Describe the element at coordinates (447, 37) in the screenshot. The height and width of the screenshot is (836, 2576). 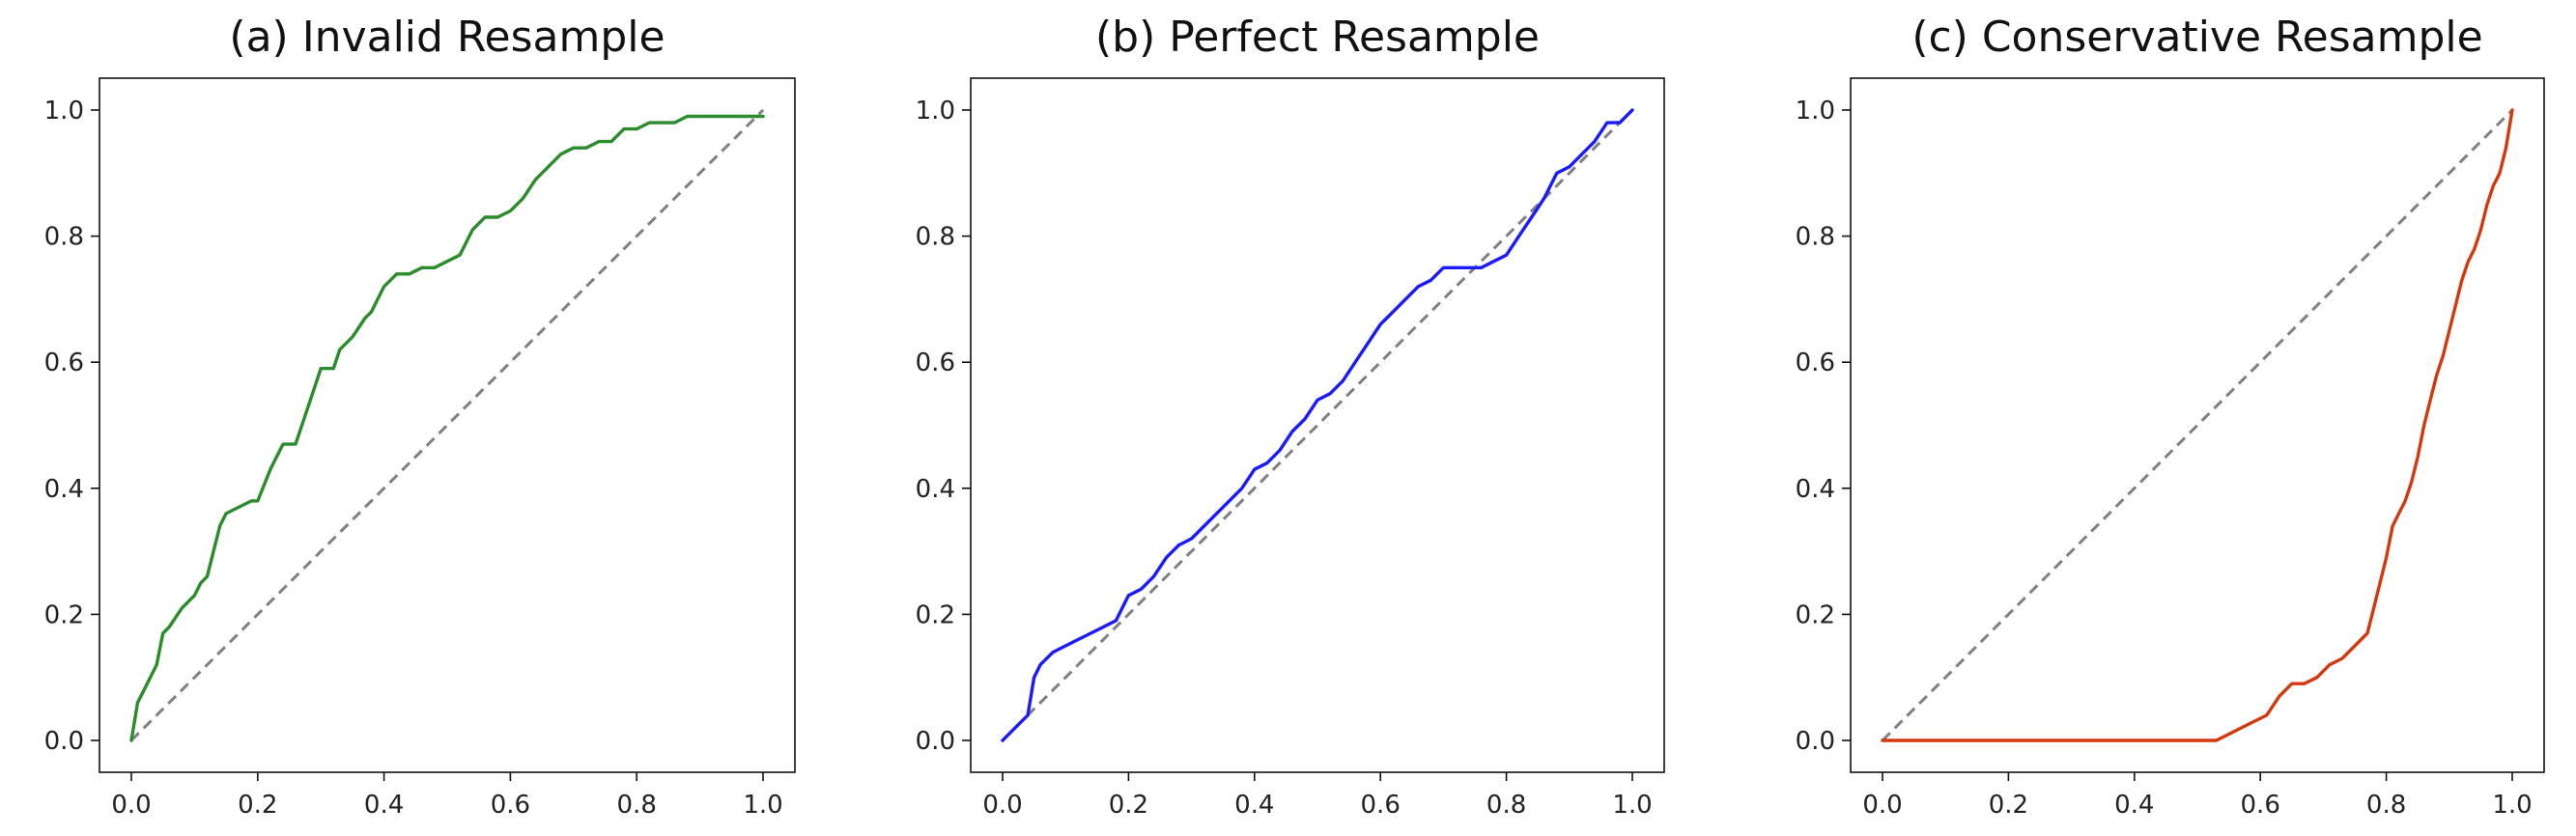
I see `panel-title: (a) Invalid Resample` at that location.